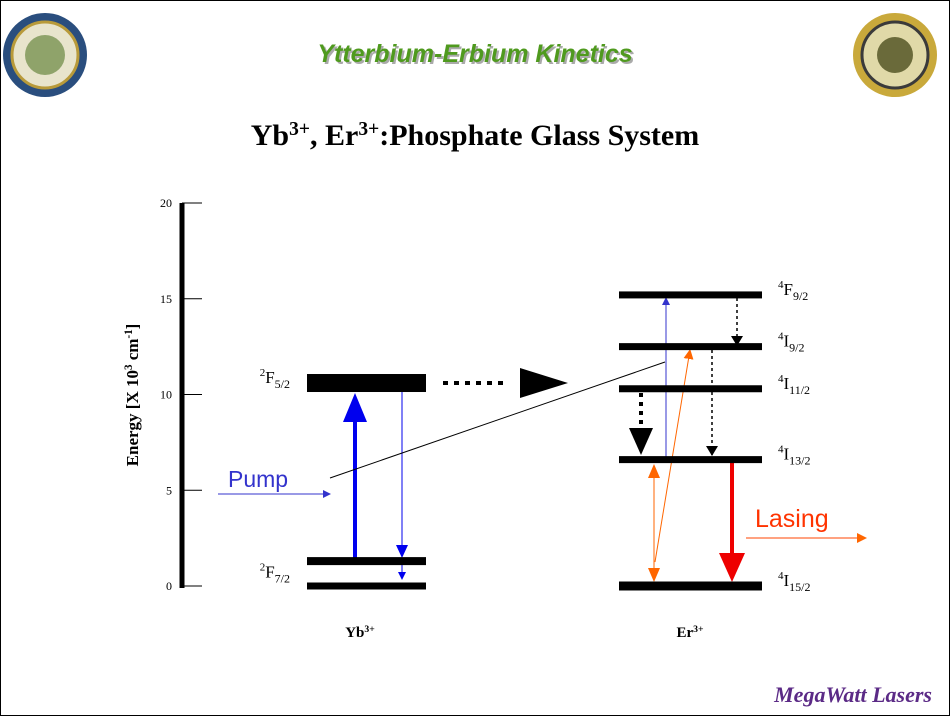 The width and height of the screenshot is (950, 716). I want to click on level-label: 2F7/2, so click(275, 574).